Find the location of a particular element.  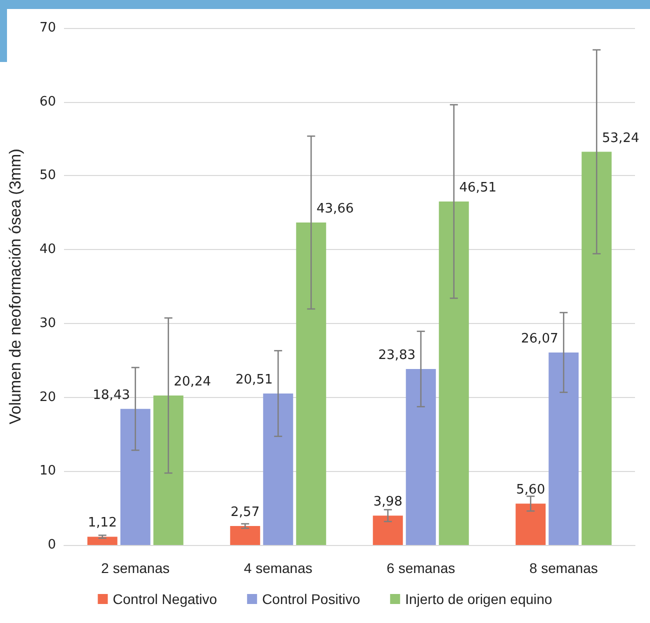

y-tick-label: 50 is located at coordinates (47, 176).